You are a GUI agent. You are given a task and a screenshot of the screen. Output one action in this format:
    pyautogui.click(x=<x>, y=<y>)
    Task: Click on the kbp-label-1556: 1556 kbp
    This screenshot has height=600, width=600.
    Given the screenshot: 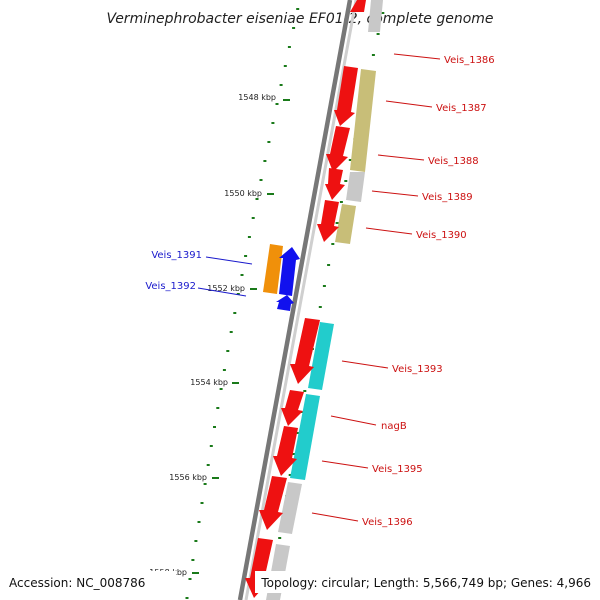 What is the action you would take?
    pyautogui.click(x=188, y=477)
    